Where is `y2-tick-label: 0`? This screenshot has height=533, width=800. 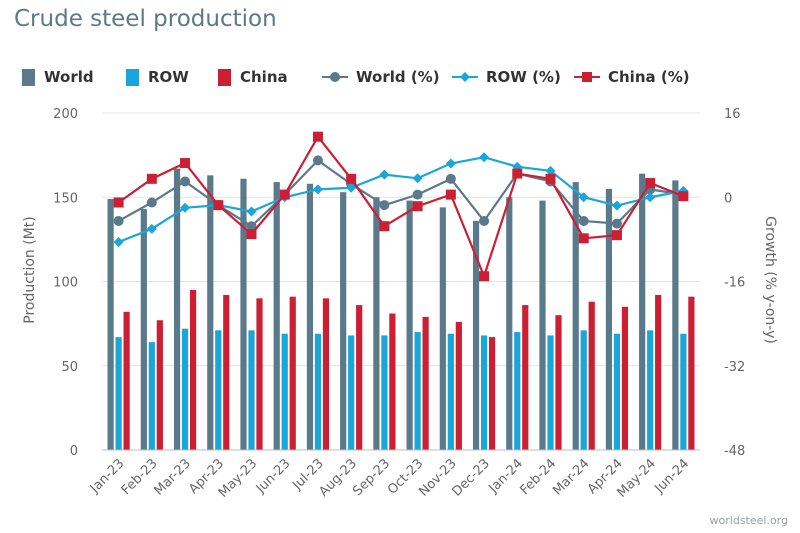 y2-tick-label: 0 is located at coordinates (728, 198).